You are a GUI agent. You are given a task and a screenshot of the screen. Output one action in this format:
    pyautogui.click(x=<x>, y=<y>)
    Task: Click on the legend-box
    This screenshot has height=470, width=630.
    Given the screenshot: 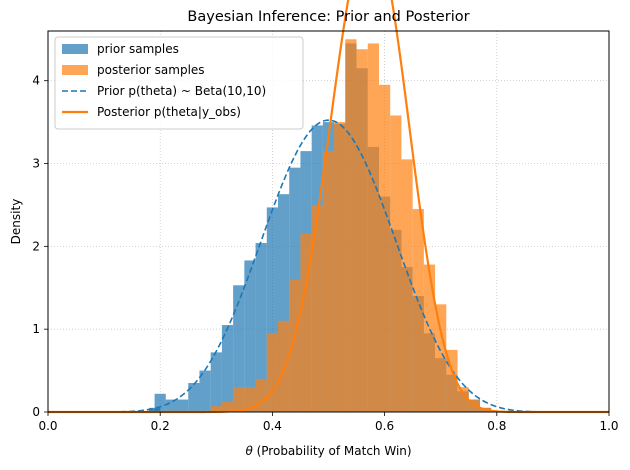 What is the action you would take?
    pyautogui.click(x=179, y=83)
    